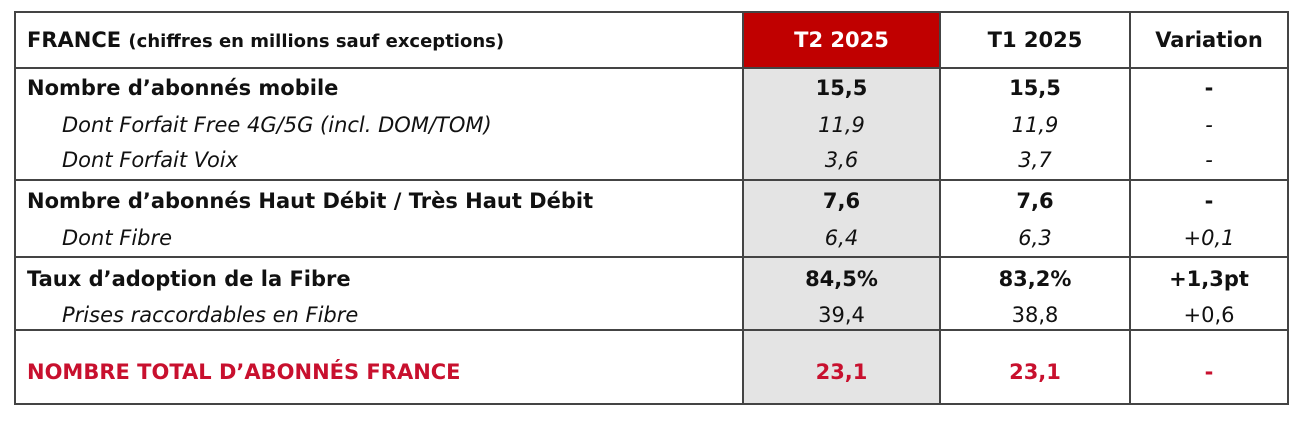 The width and height of the screenshot is (1300, 424). What do you see at coordinates (1035, 279) in the screenshot?
I see `row-value: 83,2%` at bounding box center [1035, 279].